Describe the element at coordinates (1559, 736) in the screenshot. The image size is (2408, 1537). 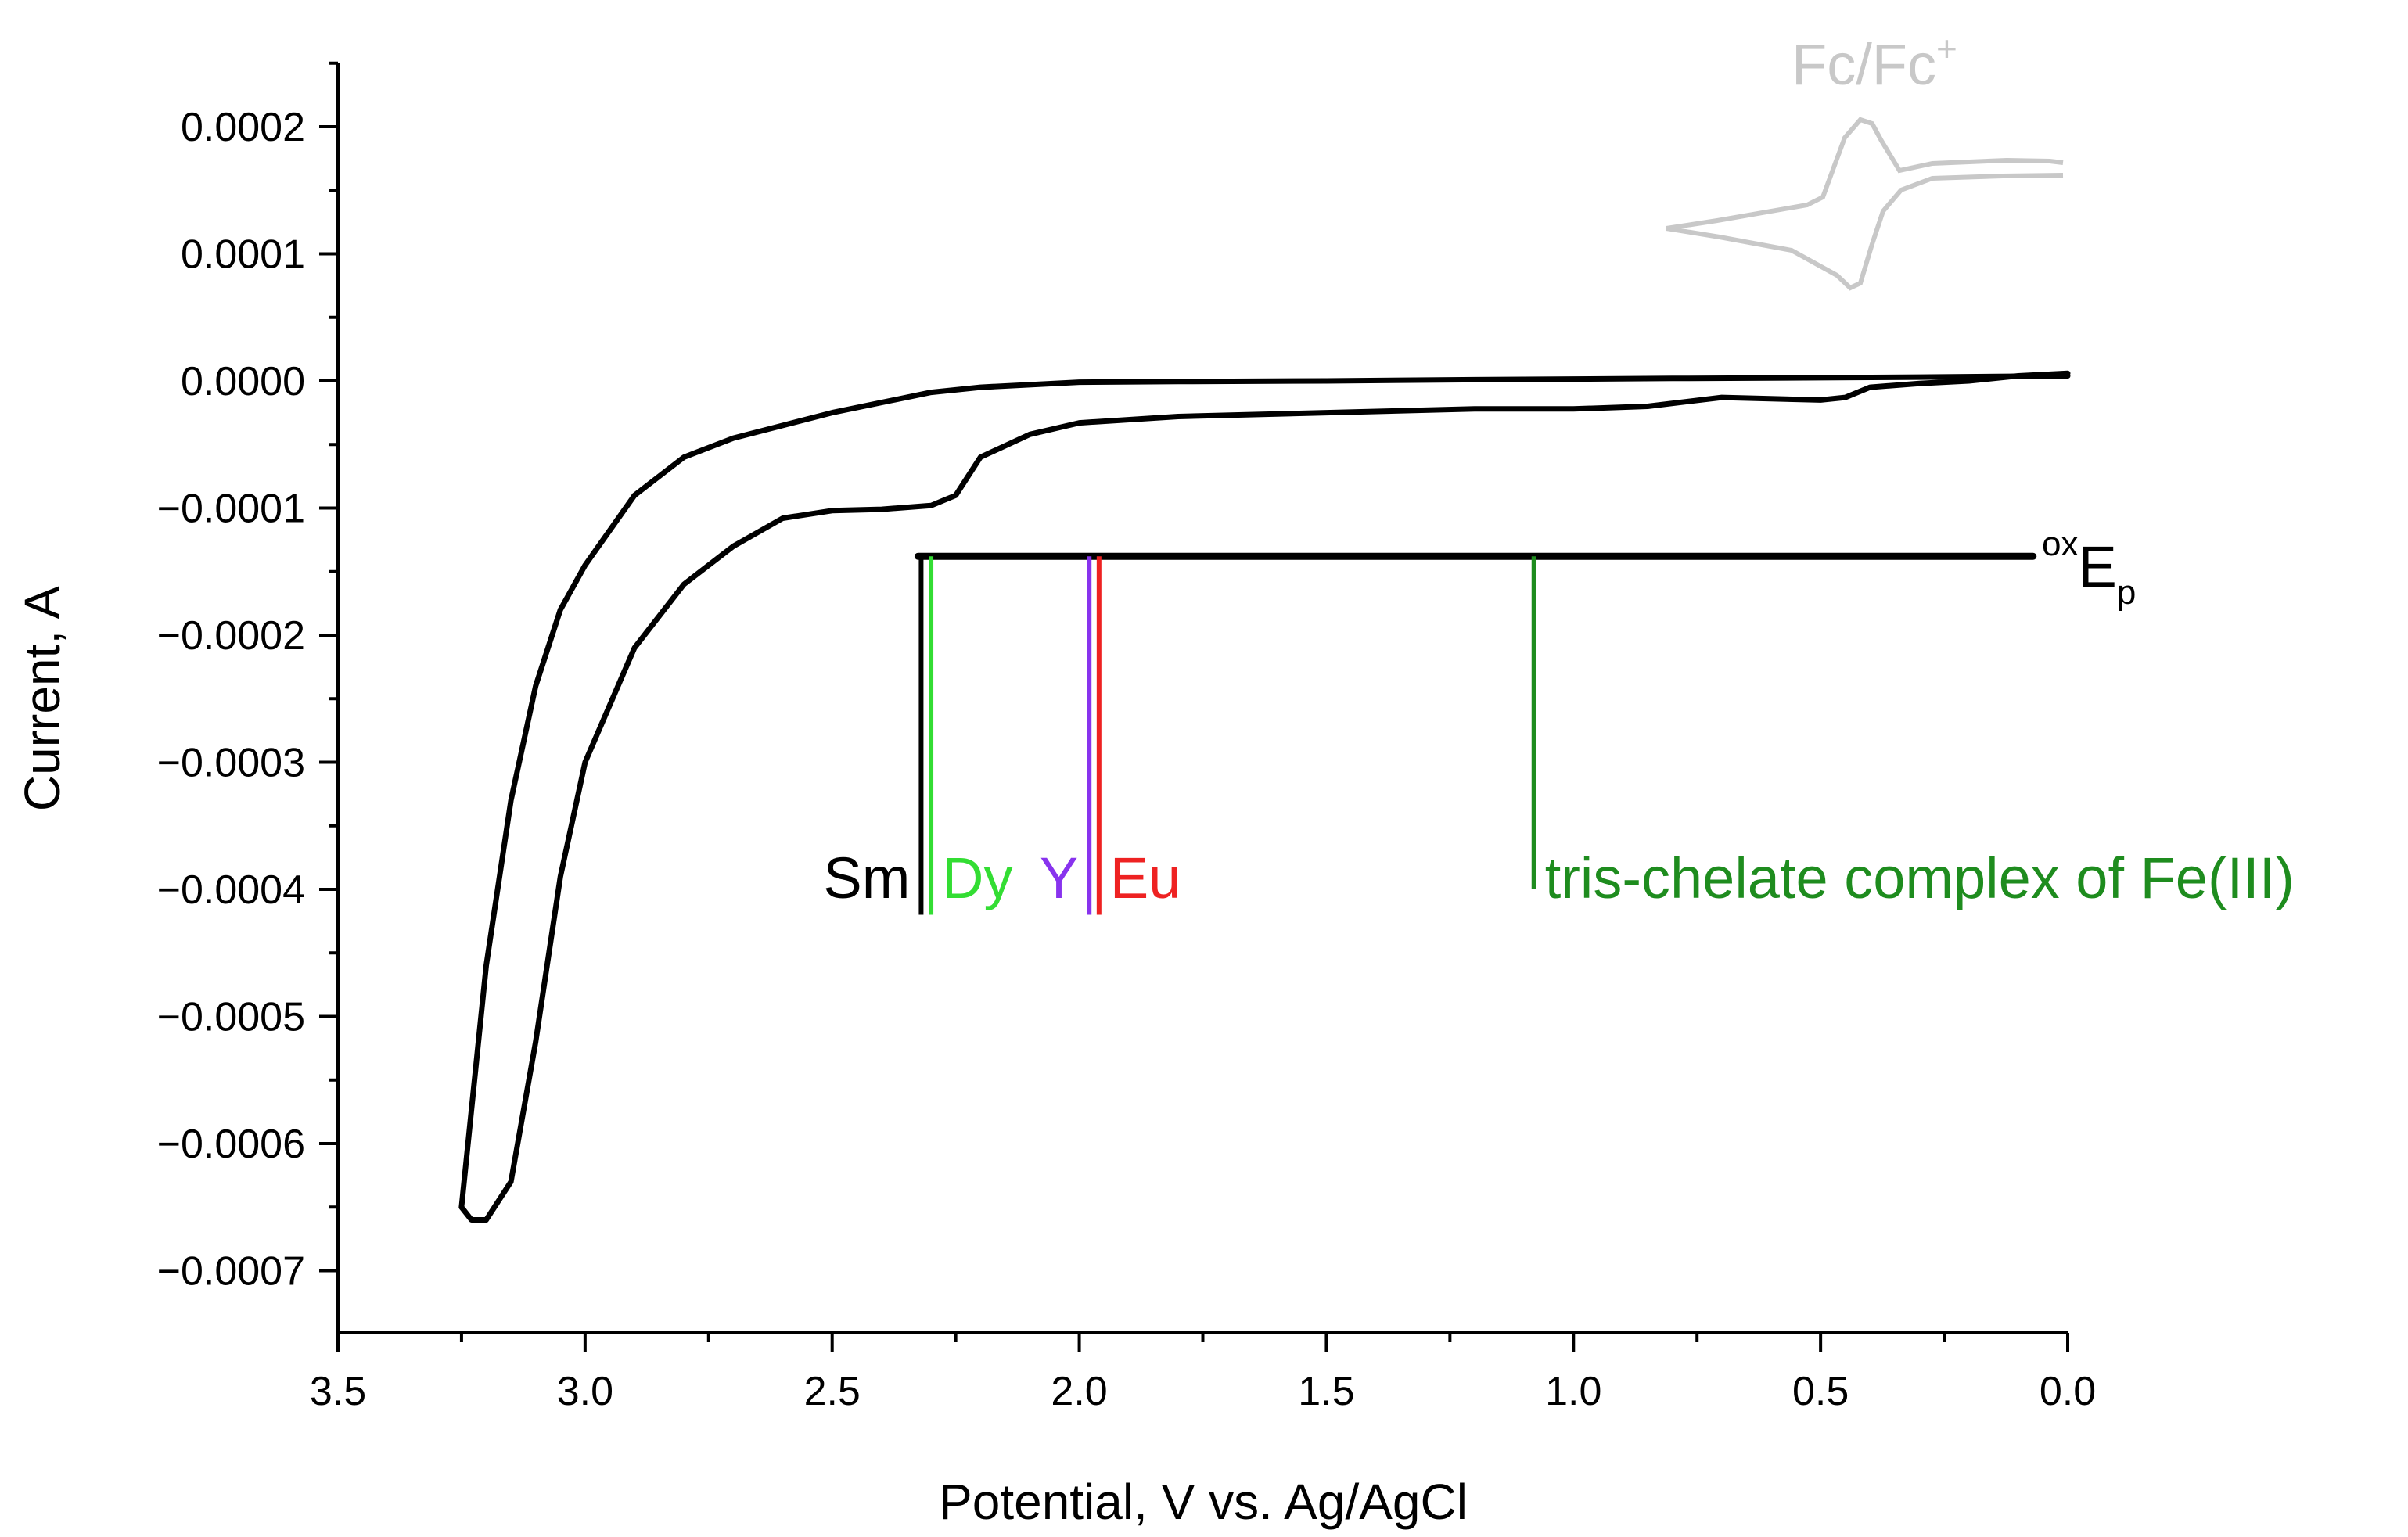
I see `marker-lines: Sm Dy Y Eu tris-chelate complex of Fe(III)` at that location.